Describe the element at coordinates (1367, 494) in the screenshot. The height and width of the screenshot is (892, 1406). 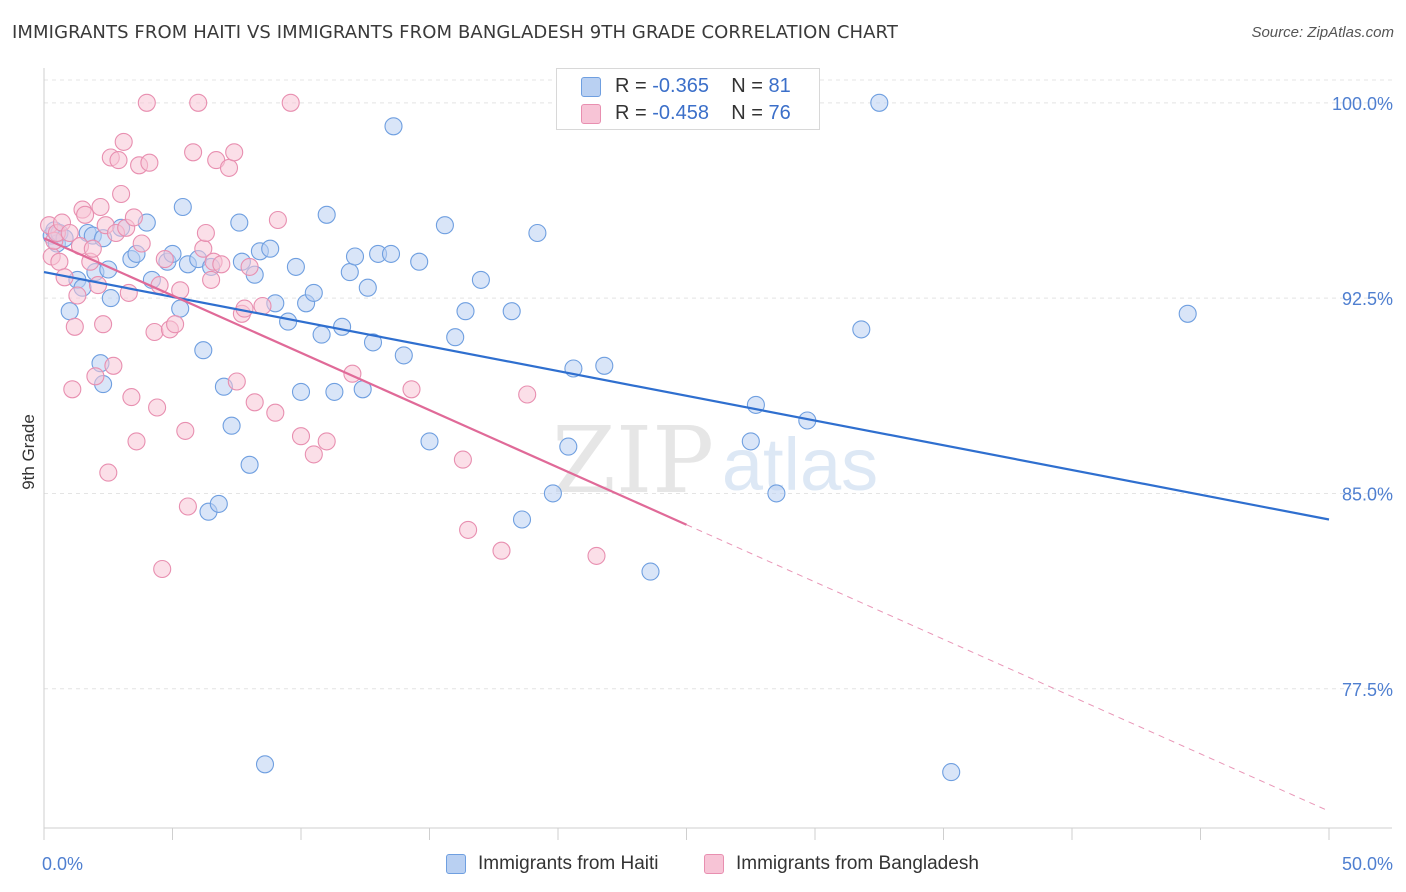
I see `y-tick-label: 85.0%` at that location.